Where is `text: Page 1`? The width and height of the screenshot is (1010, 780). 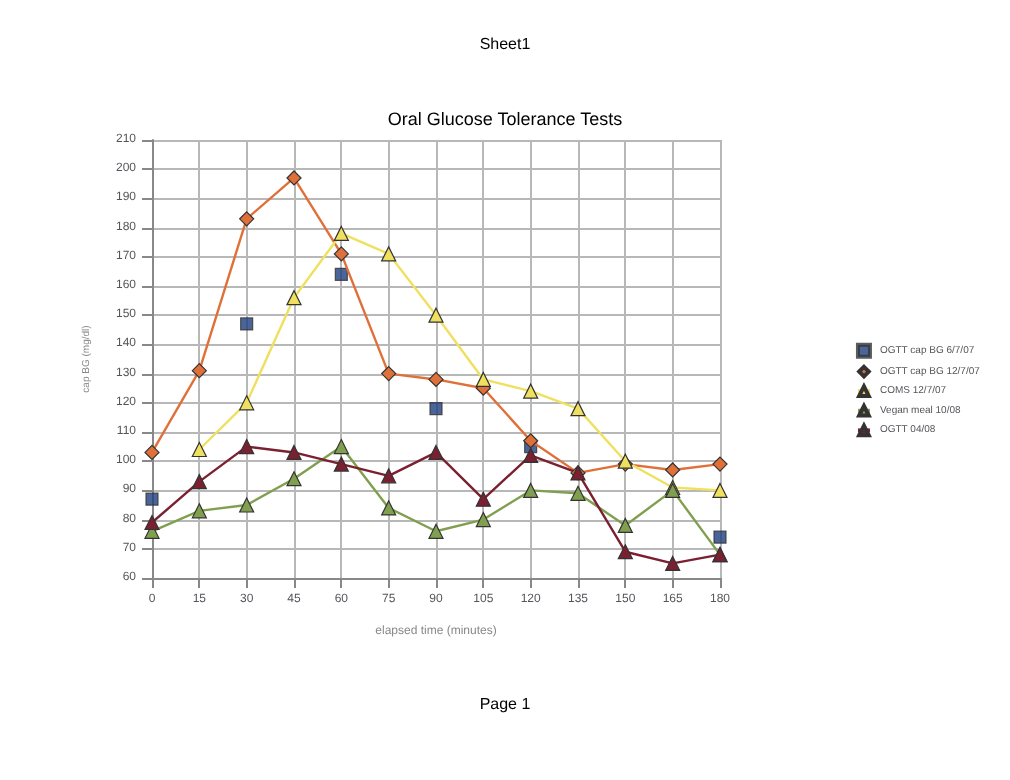
text: Page 1 is located at coordinates (505, 704).